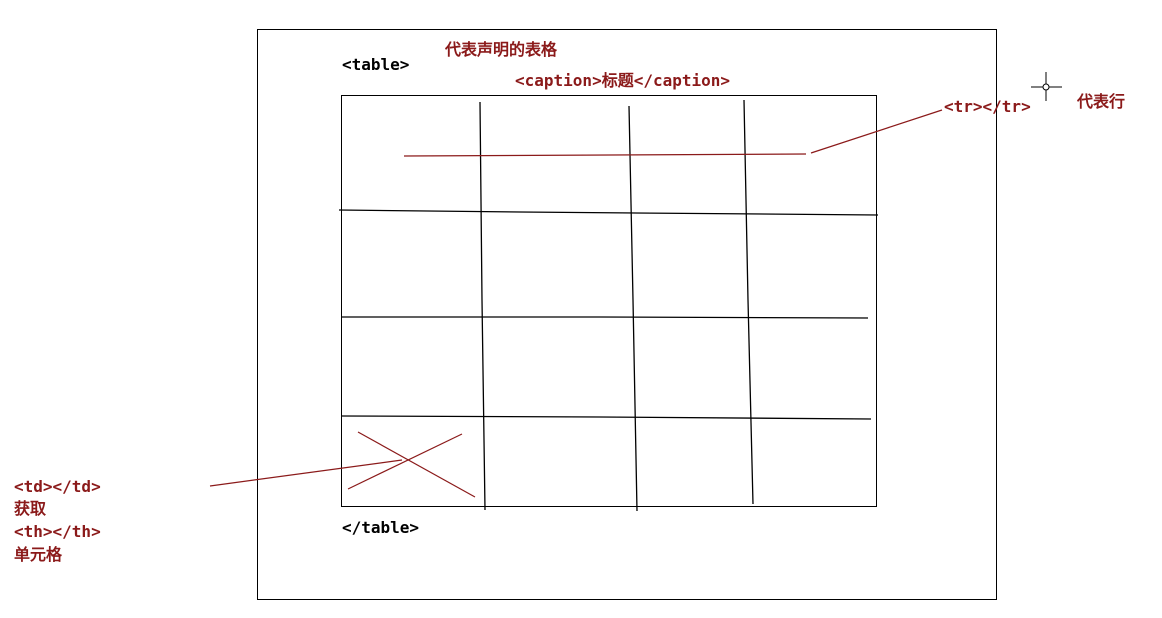 This screenshot has height=618, width=1162. I want to click on cell-cross-a, so click(416, 464).